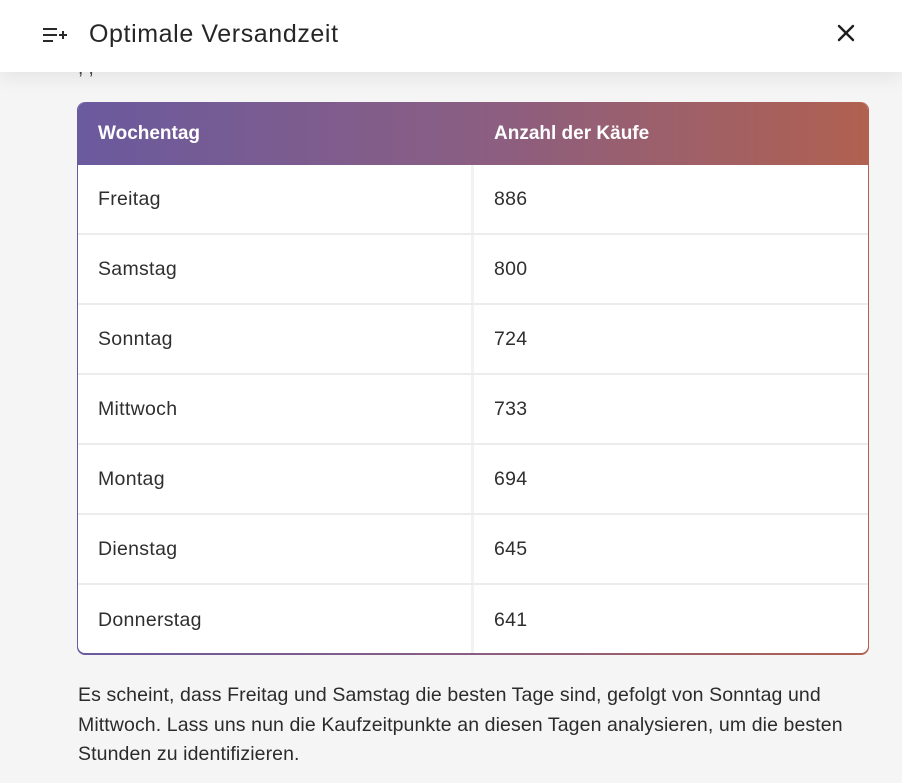 The width and height of the screenshot is (902, 783). Describe the element at coordinates (54, 35) in the screenshot. I see `list-add-icon` at that location.